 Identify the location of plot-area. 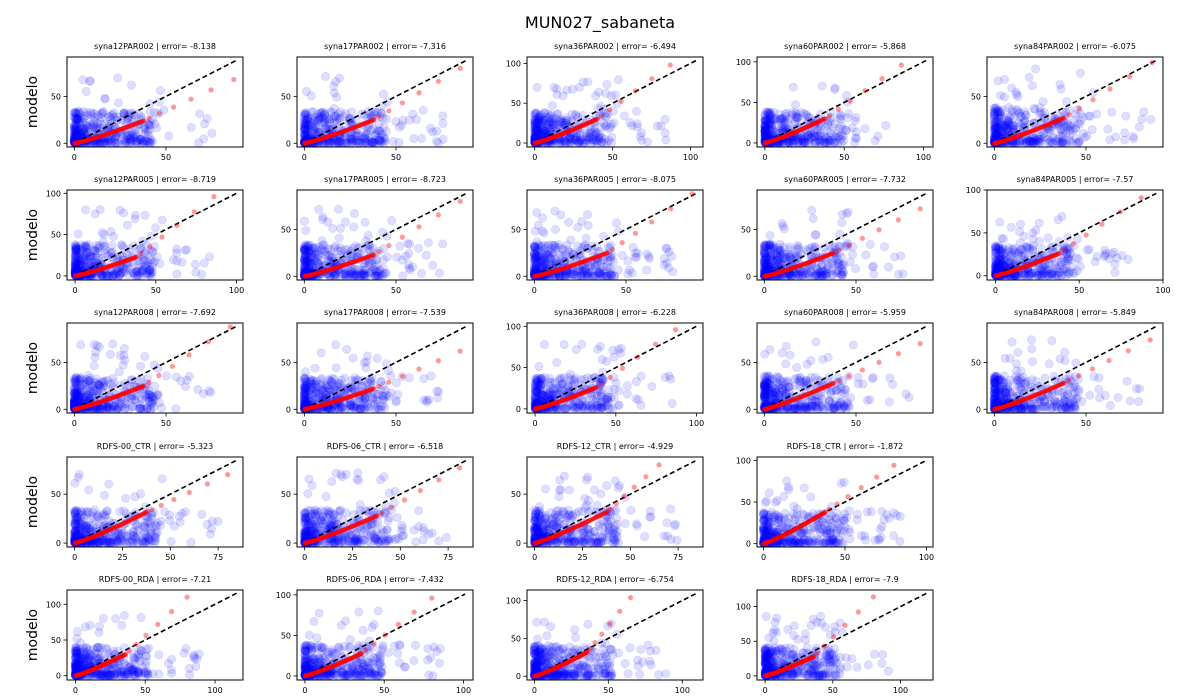
(614, 103).